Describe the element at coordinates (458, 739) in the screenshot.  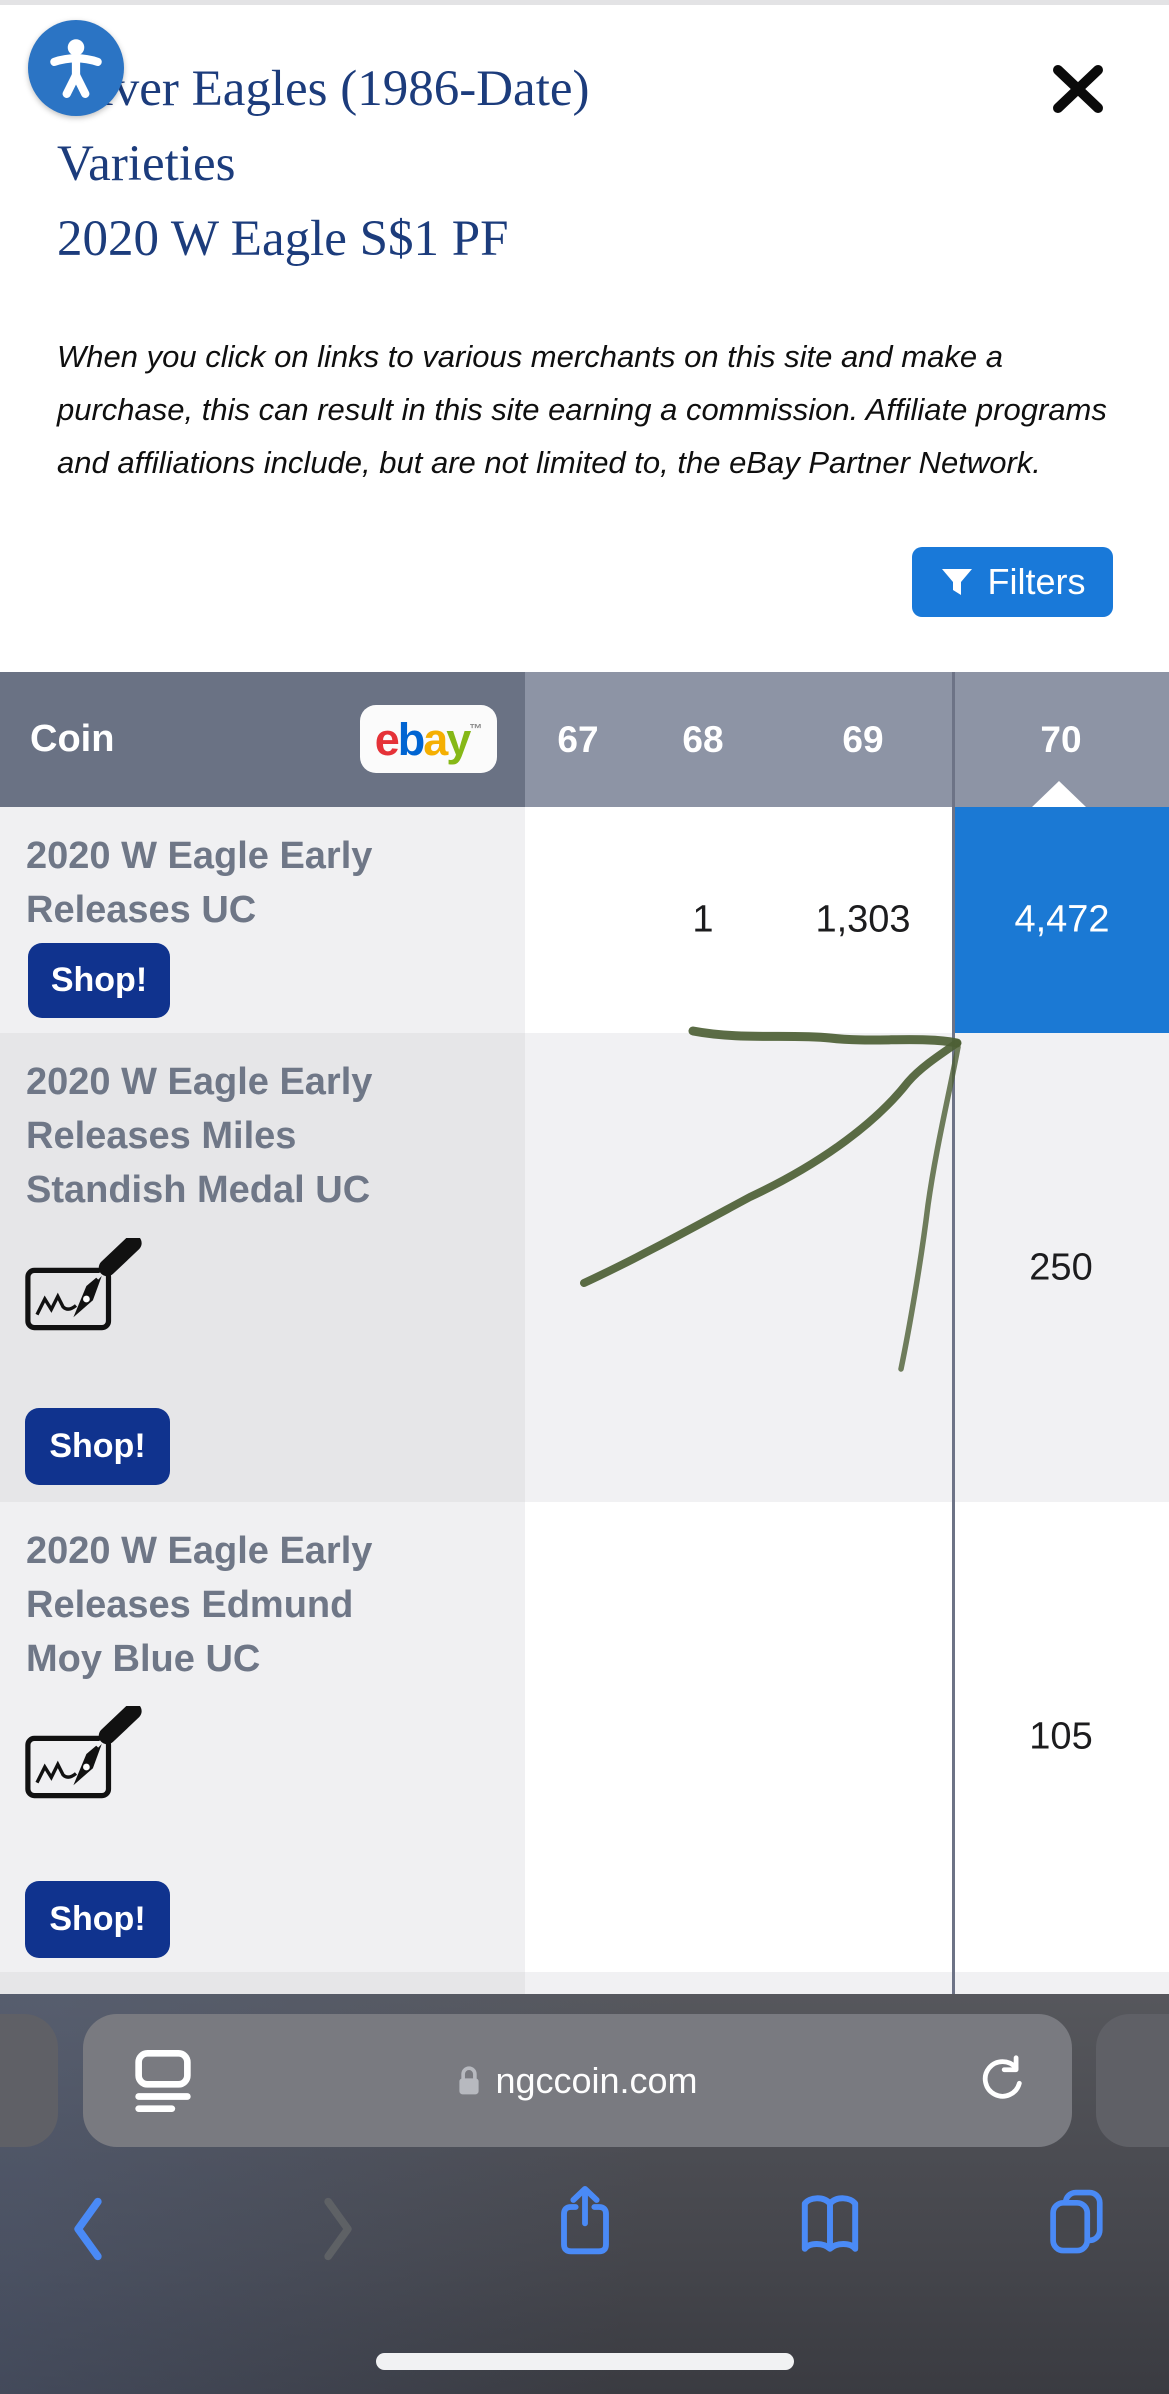
I see `ebay-letter-y: y` at that location.